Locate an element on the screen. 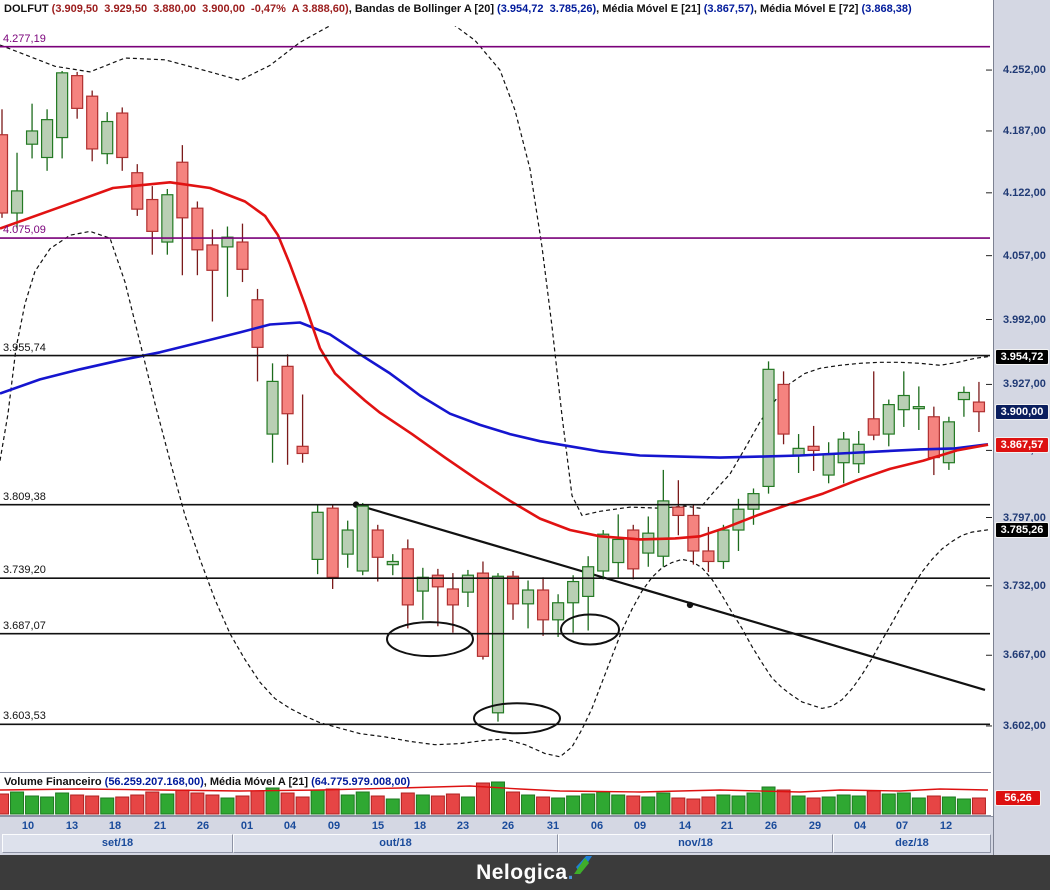  price-level-label: 3.739,20 is located at coordinates (24, 570).